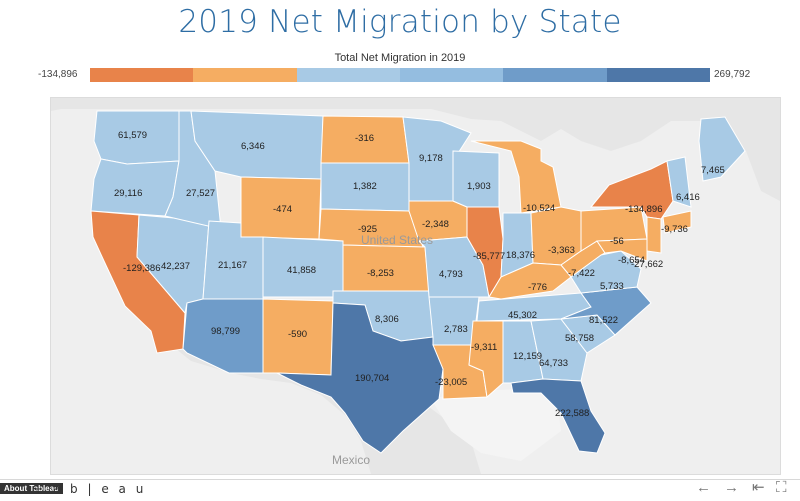 The height and width of the screenshot is (501, 800). What do you see at coordinates (581, 273) in the screenshot?
I see `value-label-wv: -7,422` at bounding box center [581, 273].